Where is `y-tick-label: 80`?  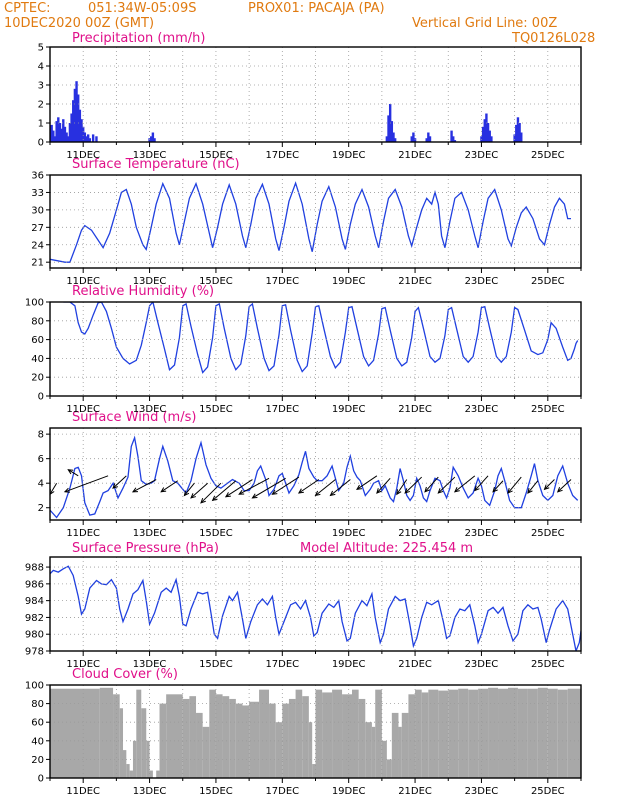
y-tick-label: 80 is located at coordinates (37, 704).